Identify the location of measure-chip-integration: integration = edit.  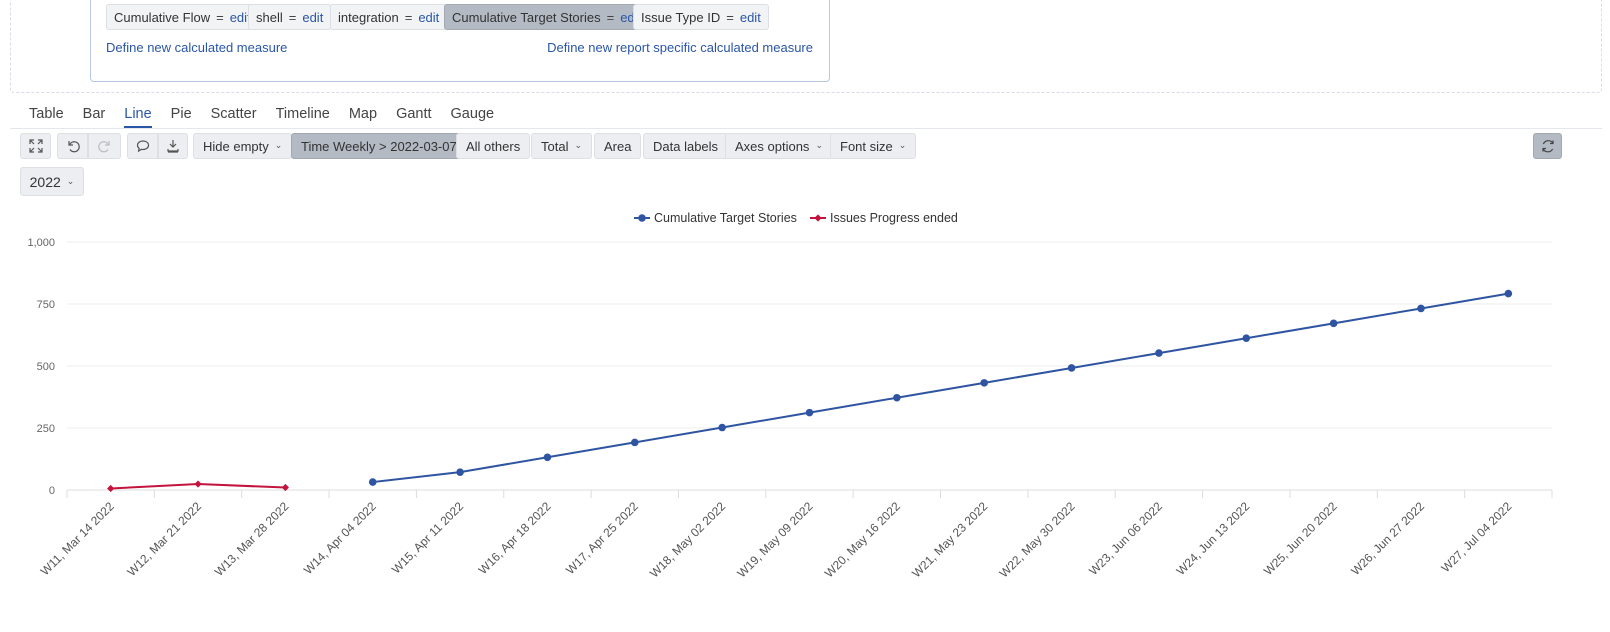
(389, 17).